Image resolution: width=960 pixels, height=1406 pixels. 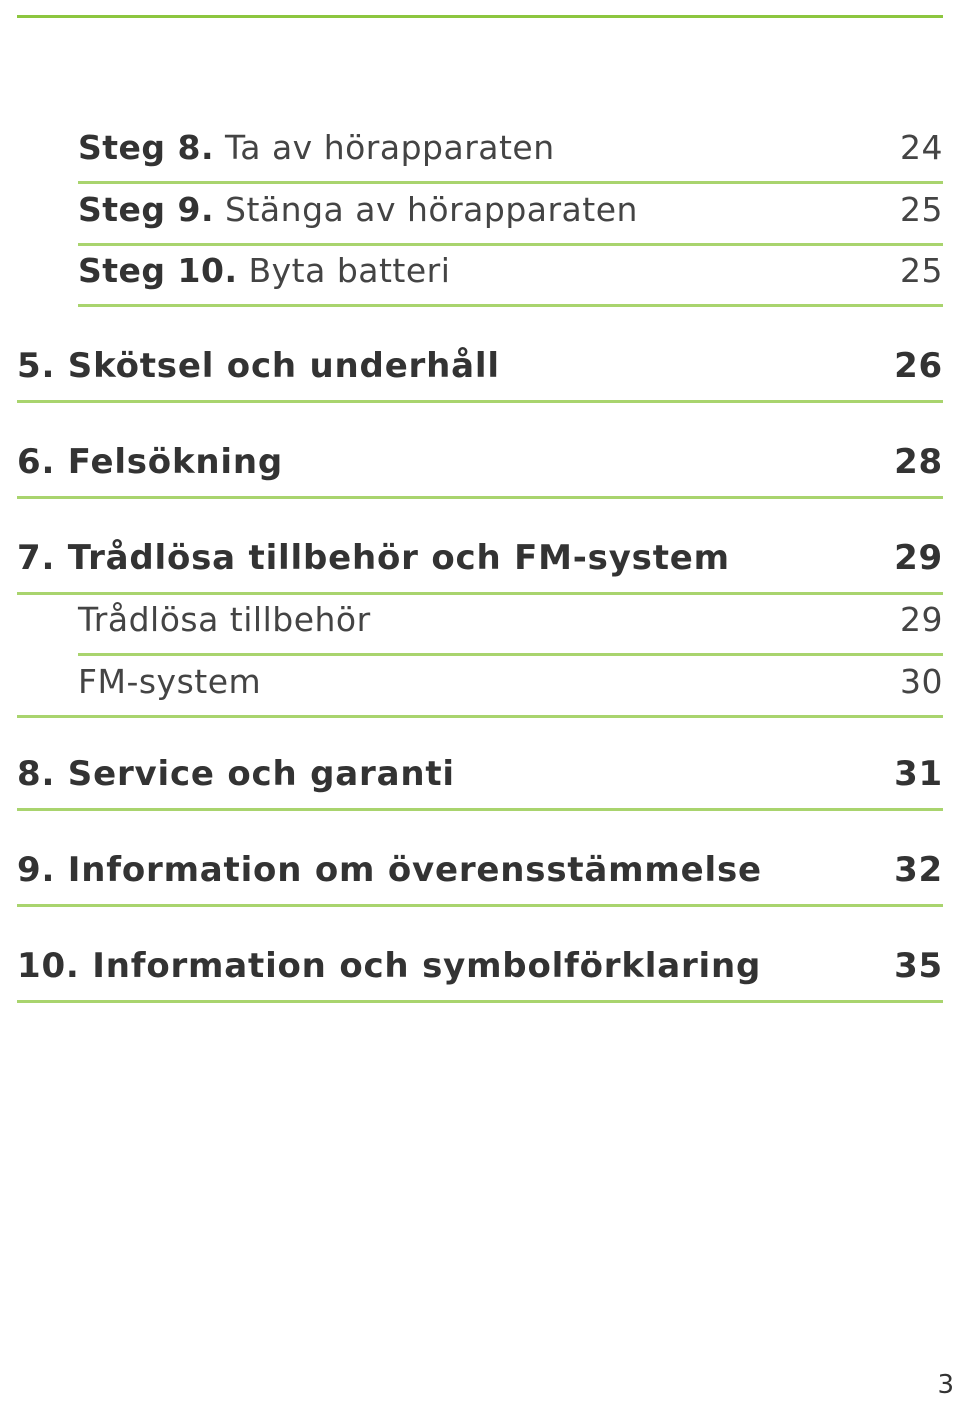 I want to click on top-divider, so click(x=480, y=16).